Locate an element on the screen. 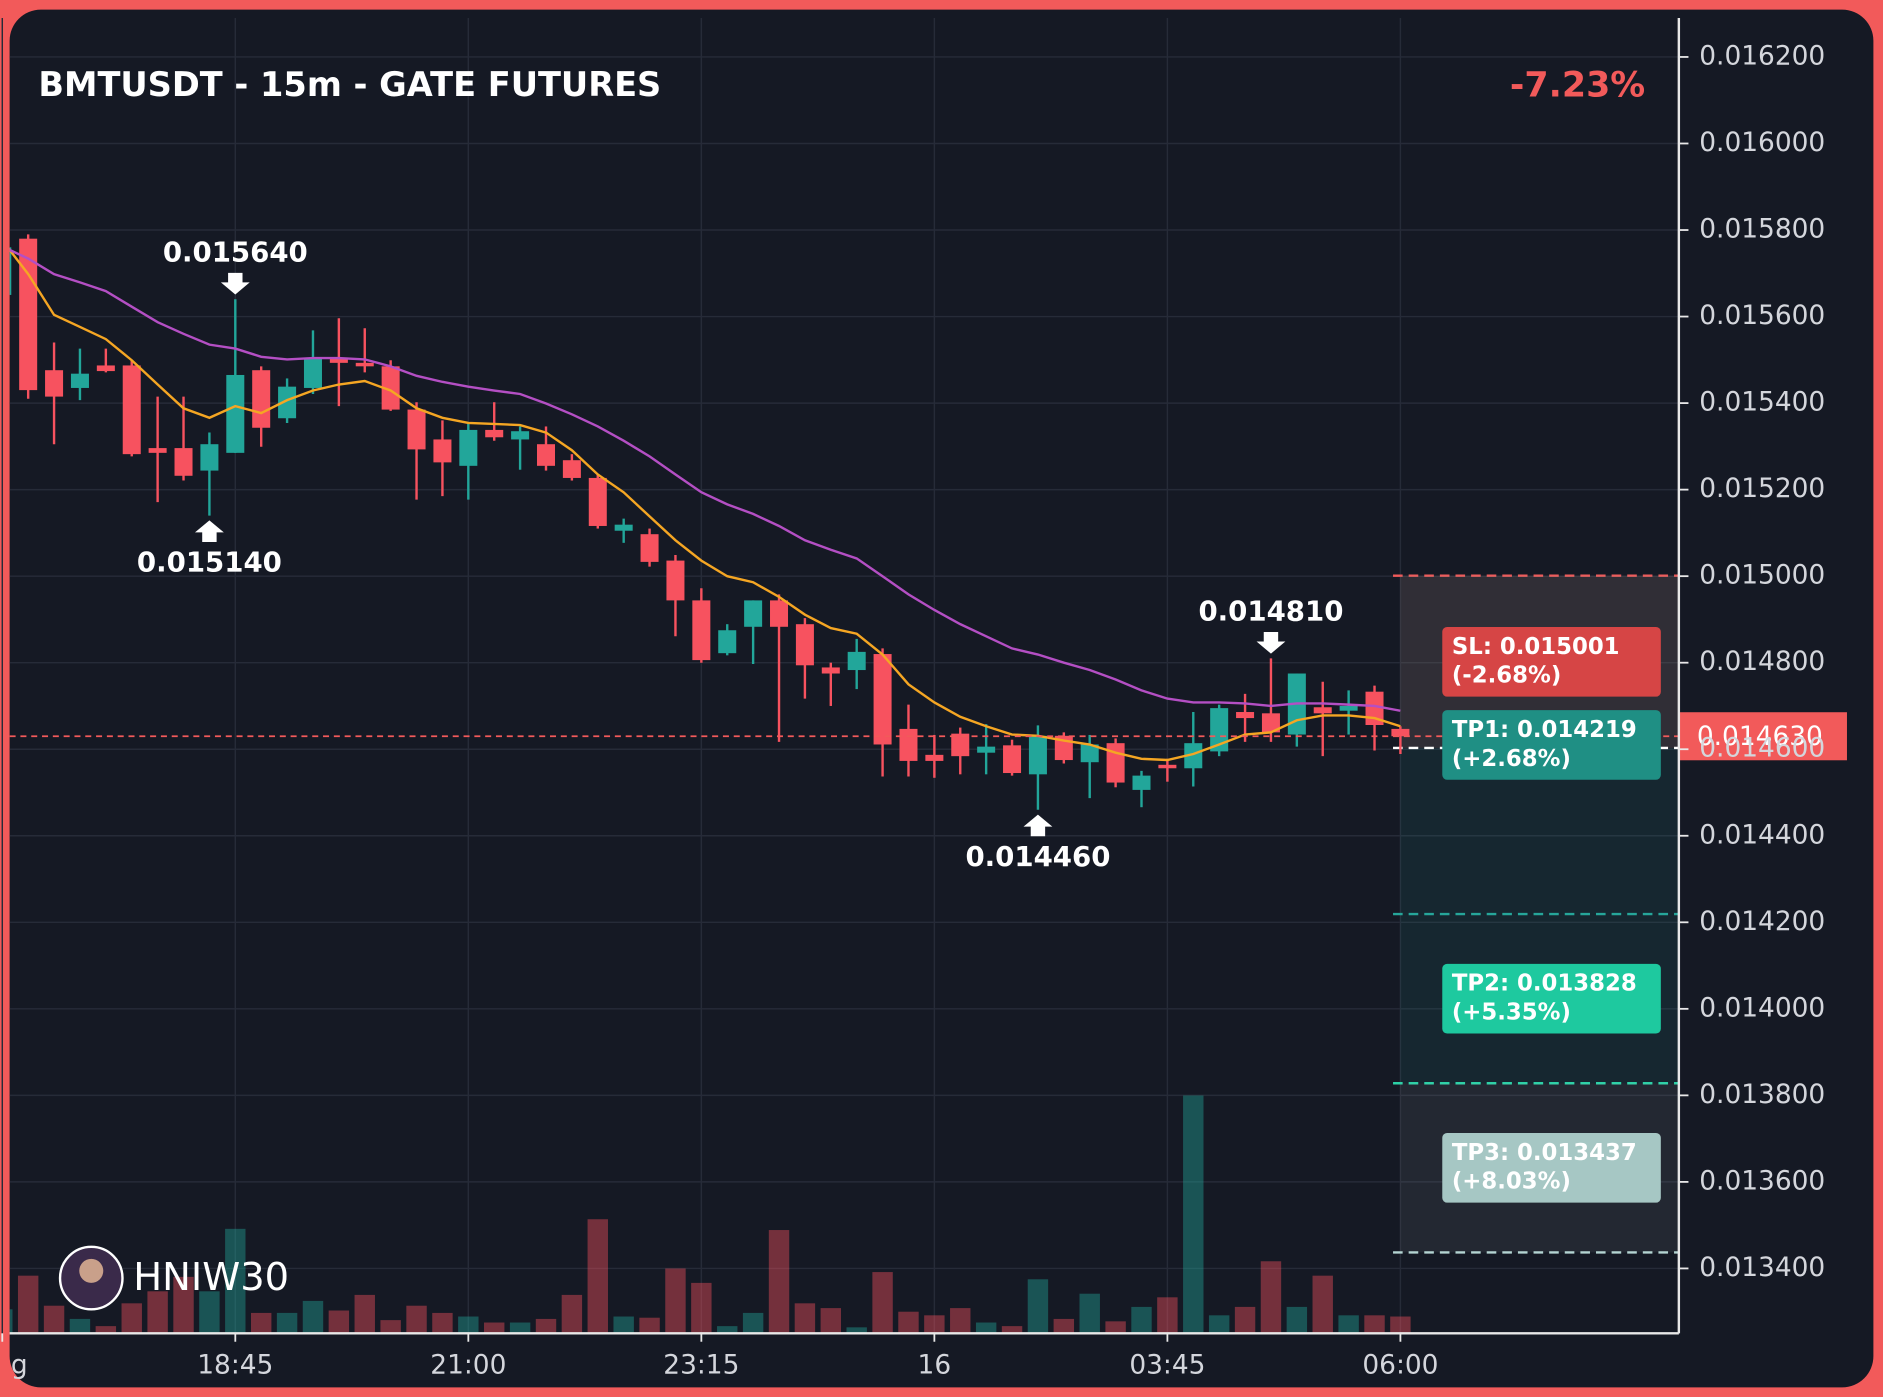  y-tick-label: 0.013600 is located at coordinates (1762, 1180).